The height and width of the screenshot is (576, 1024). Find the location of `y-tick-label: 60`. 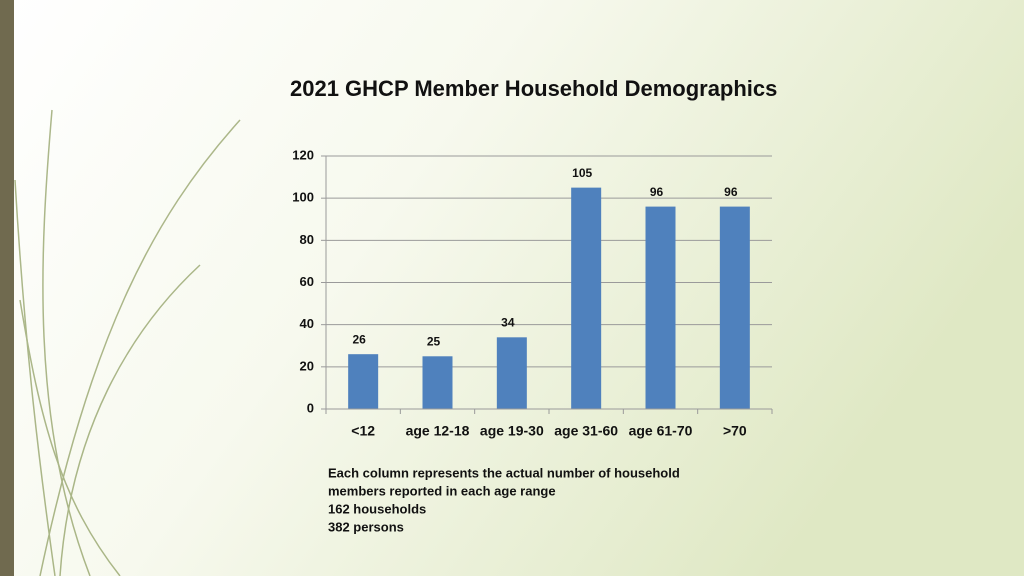

y-tick-label: 60 is located at coordinates (307, 281).